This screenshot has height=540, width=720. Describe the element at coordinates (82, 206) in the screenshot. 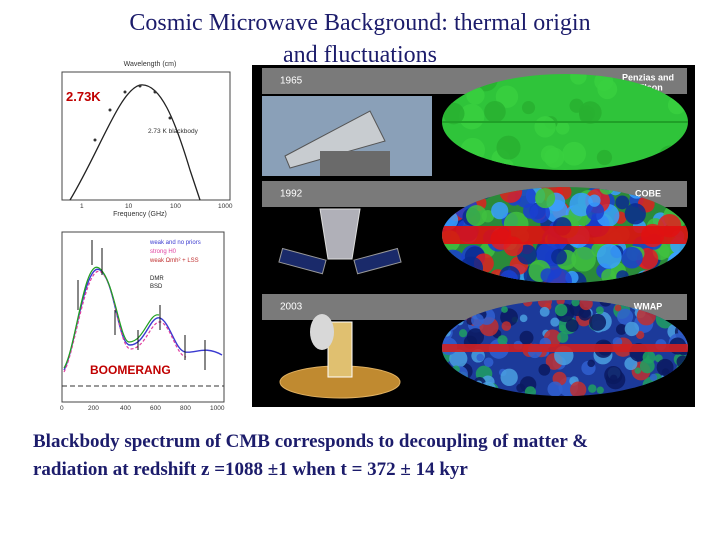

I see `tick-label: 1` at that location.